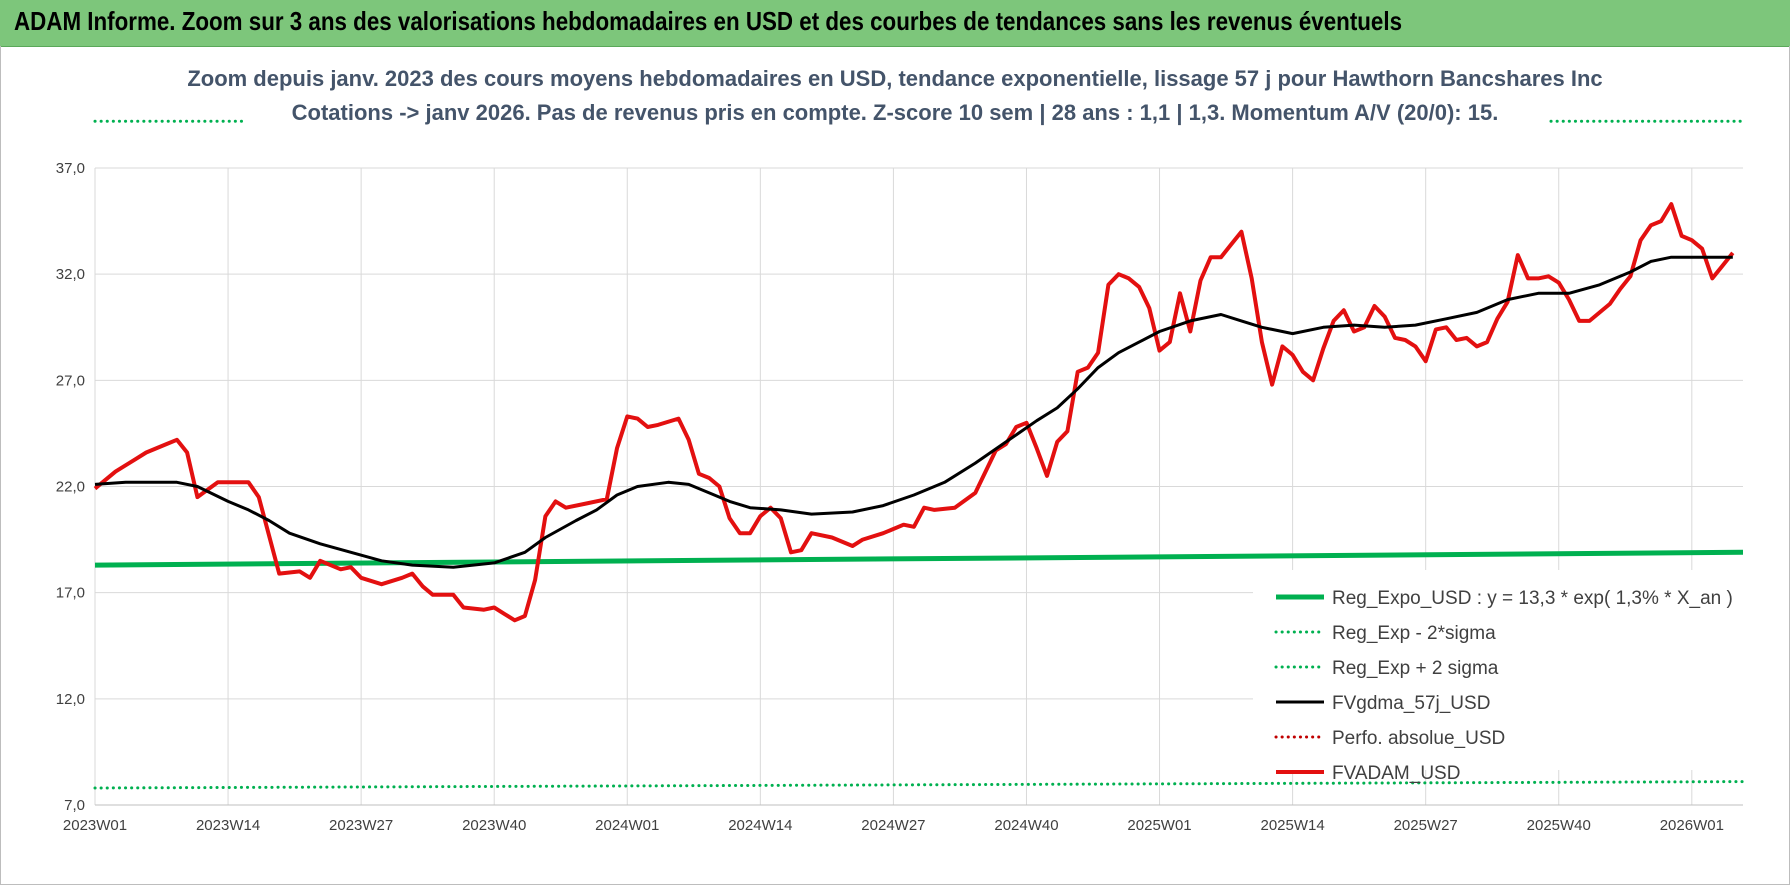 The image size is (1790, 886). What do you see at coordinates (1415, 668) in the screenshot?
I see `legend-label: Reg_Exp + 2 sigma` at bounding box center [1415, 668].